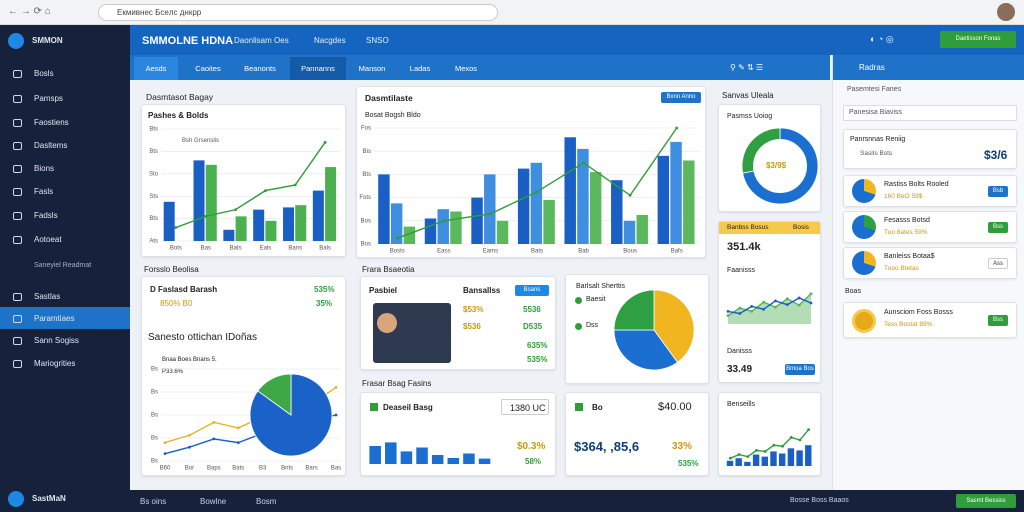 The width and height of the screenshot is (1024, 512). I want to click on menu-item: Mariogrities, so click(55, 363).